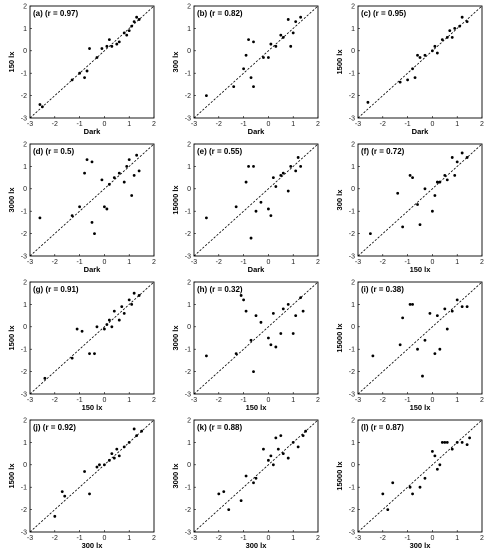  I want to click on y-axis-label: 3000 lx, so click(175, 476).